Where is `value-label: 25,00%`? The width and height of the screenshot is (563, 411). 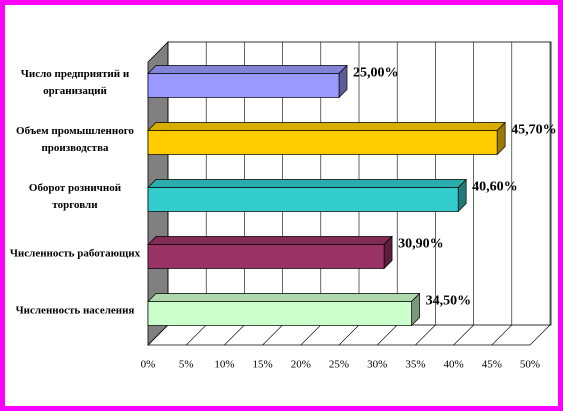 value-label: 25,00% is located at coordinates (376, 73).